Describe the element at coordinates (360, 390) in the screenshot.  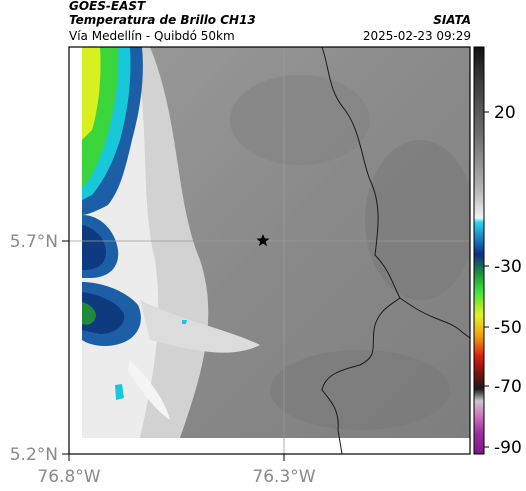
I see `cool-patch-south` at that location.